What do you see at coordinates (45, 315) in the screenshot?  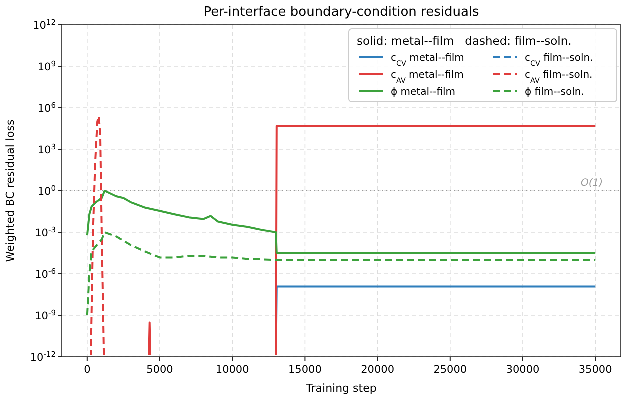 I see `y-tick-label: 10$^{-9}$` at bounding box center [45, 315].